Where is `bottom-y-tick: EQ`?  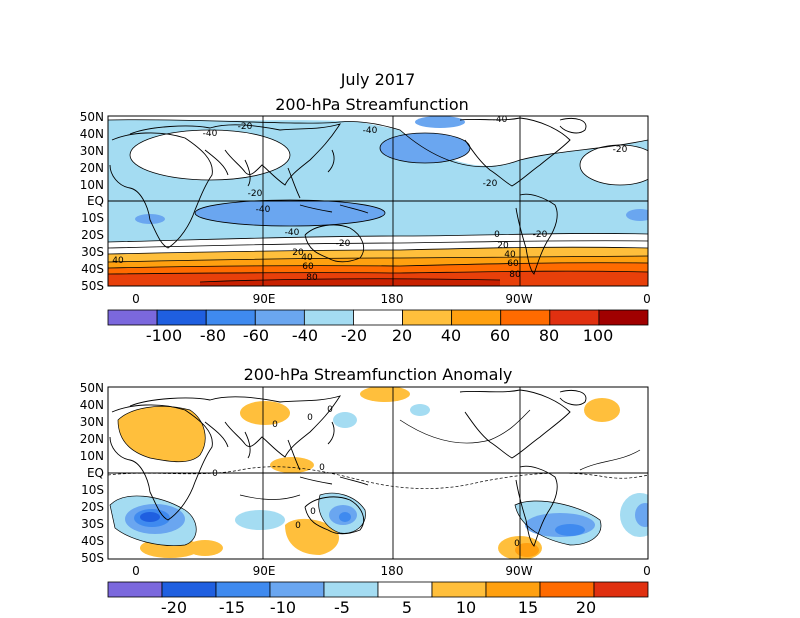
bottom-y-tick: EQ is located at coordinates (95, 473).